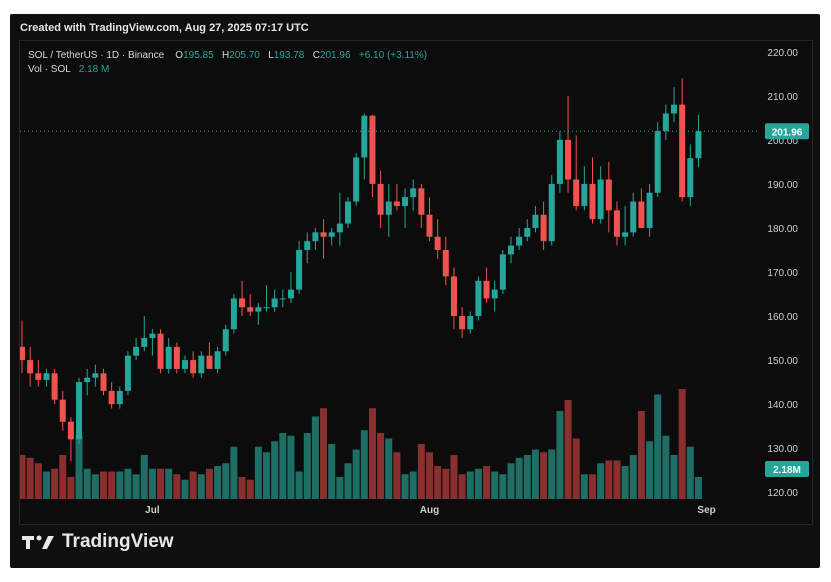  What do you see at coordinates (787, 470) in the screenshot?
I see `volume-badge-label: 2.18M` at bounding box center [787, 470].